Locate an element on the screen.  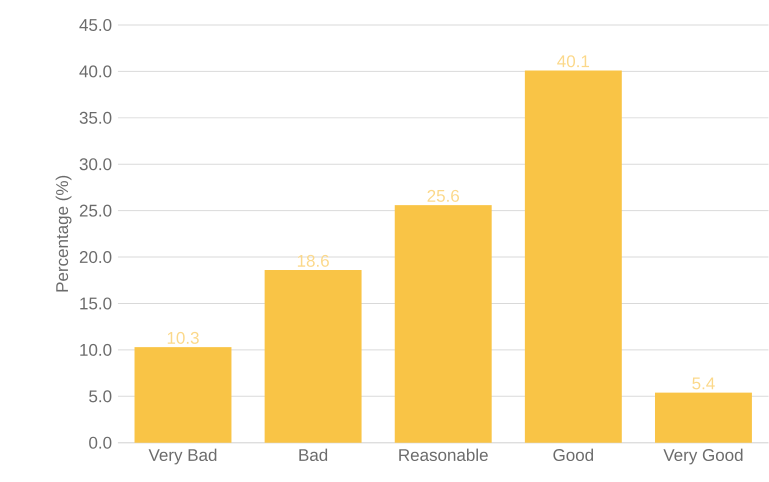
x-tick-label: Reasonable is located at coordinates (443, 455).